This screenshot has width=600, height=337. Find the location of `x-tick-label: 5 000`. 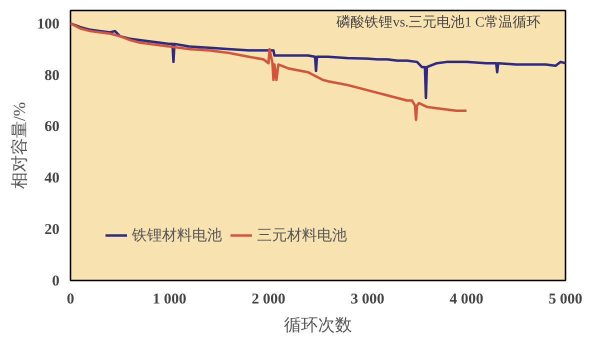

x-tick-label: 5 000 is located at coordinates (565, 300).